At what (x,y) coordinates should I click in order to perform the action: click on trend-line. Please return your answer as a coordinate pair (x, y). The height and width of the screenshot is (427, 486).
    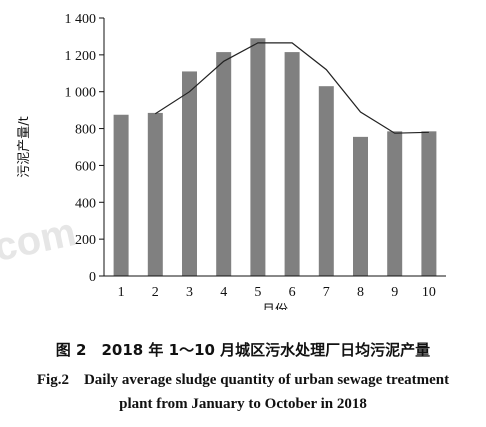
    Looking at the image, I should click on (291, 88).